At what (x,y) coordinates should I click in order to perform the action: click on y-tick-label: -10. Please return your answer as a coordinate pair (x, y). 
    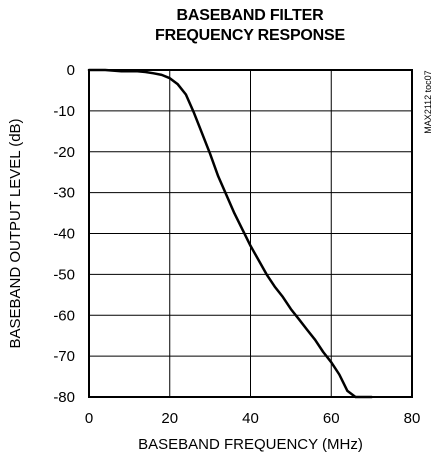
    Looking at the image, I should click on (64, 111).